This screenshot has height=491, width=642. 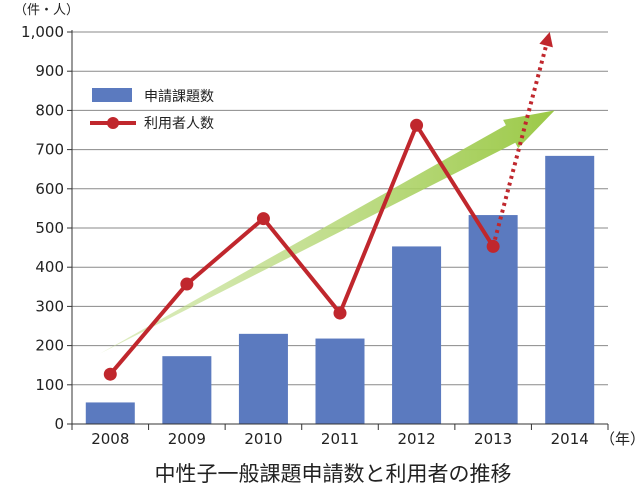 What do you see at coordinates (59, 424) in the screenshot?
I see `y-tick-label: 0` at bounding box center [59, 424].